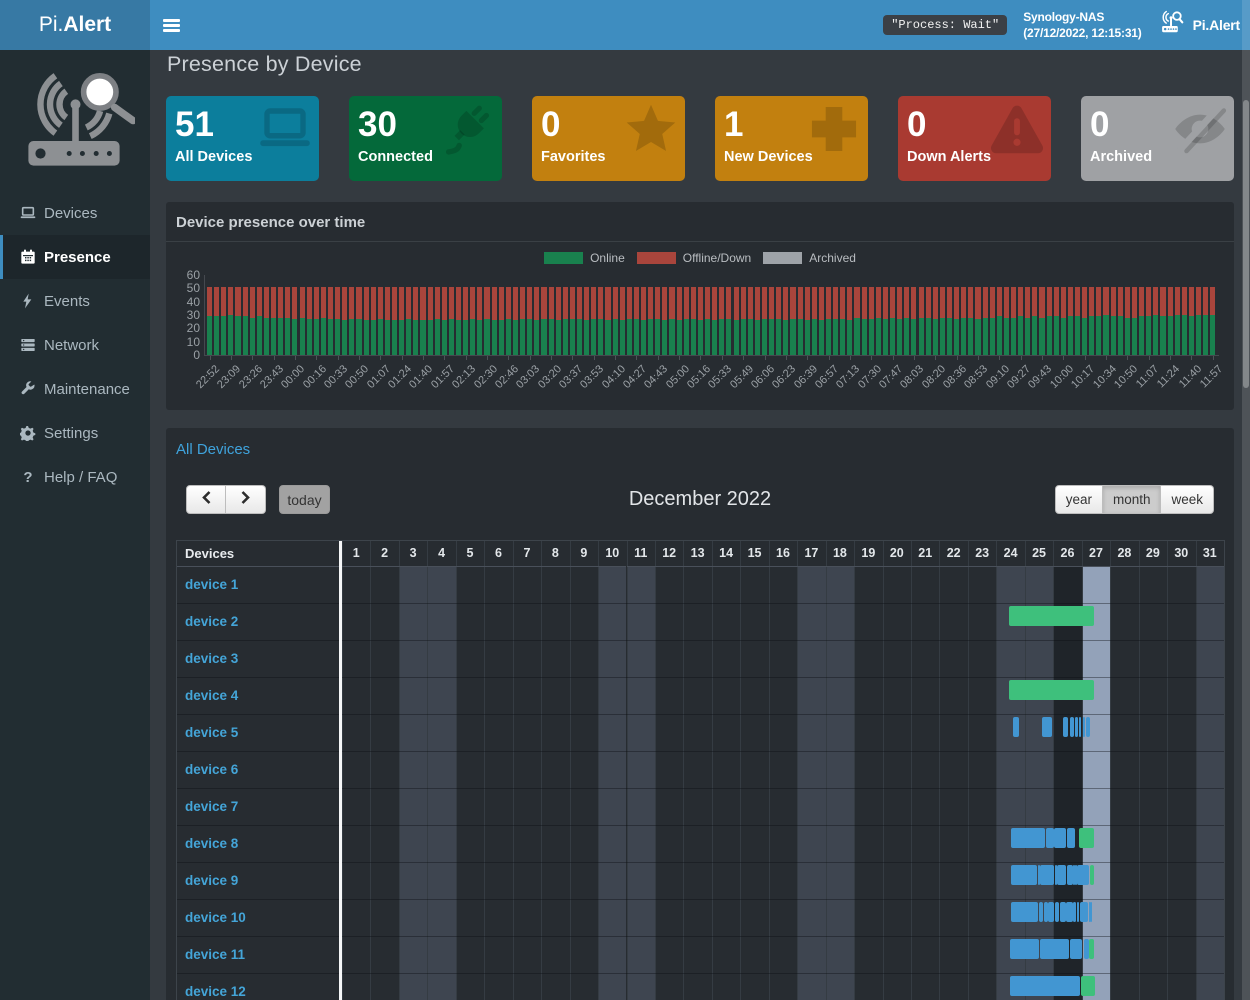 Image resolution: width=1250 pixels, height=1000 pixels. What do you see at coordinates (215, 954) in the screenshot?
I see `device-link: device 11` at bounding box center [215, 954].